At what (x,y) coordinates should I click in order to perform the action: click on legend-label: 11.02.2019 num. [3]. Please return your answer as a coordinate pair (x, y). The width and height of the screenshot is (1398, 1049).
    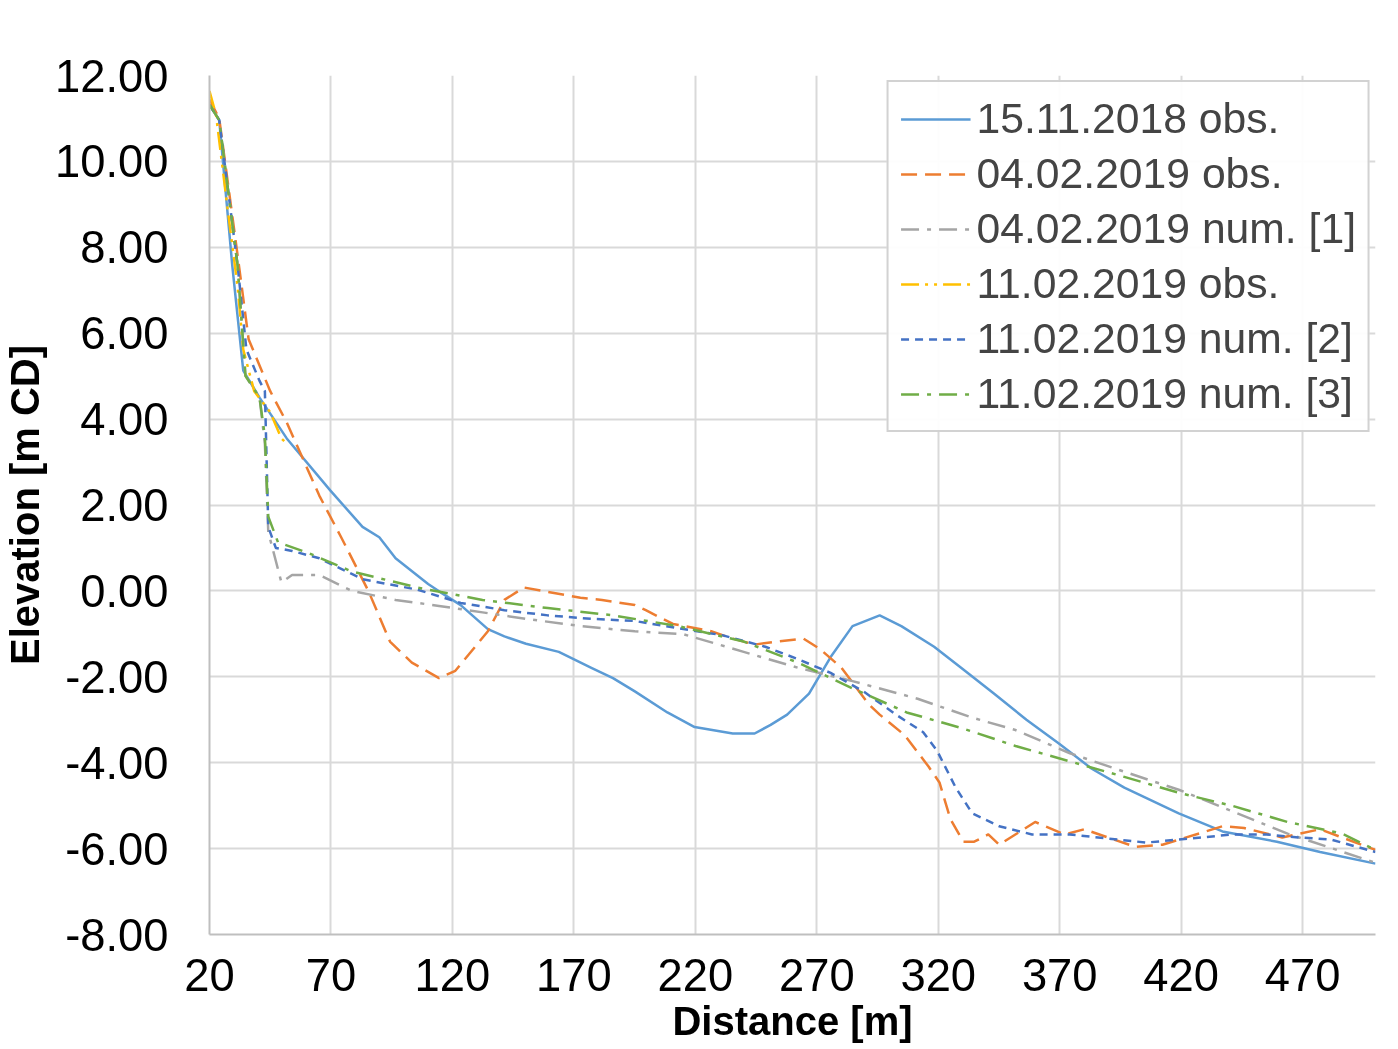
    Looking at the image, I should click on (1164, 393).